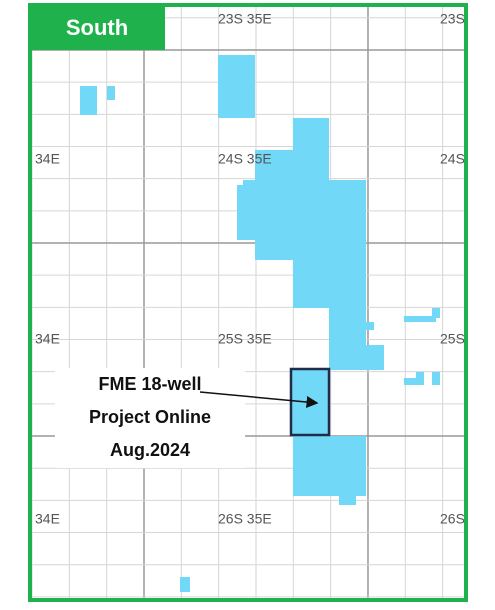 The height and width of the screenshot is (610, 495). I want to click on grid-label: 25S, so click(452, 339).